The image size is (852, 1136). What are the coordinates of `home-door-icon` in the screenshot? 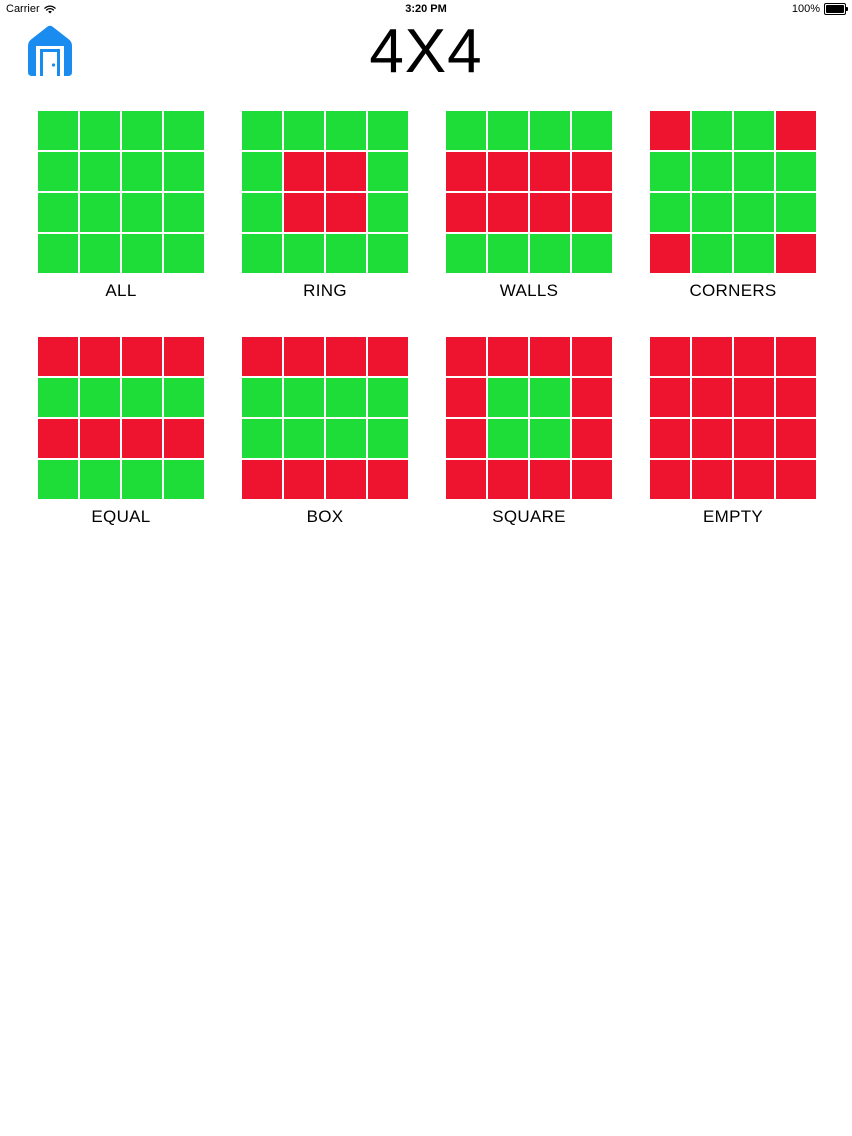 It's located at (50, 50).